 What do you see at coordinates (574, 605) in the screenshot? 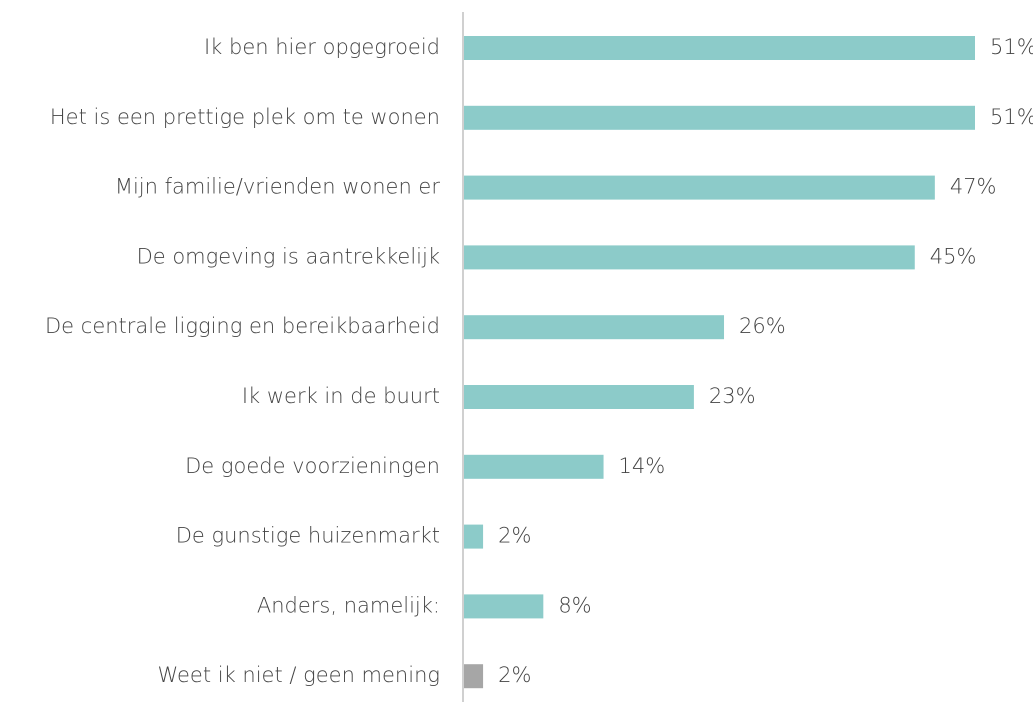
I see `value-label: 8%` at bounding box center [574, 605].